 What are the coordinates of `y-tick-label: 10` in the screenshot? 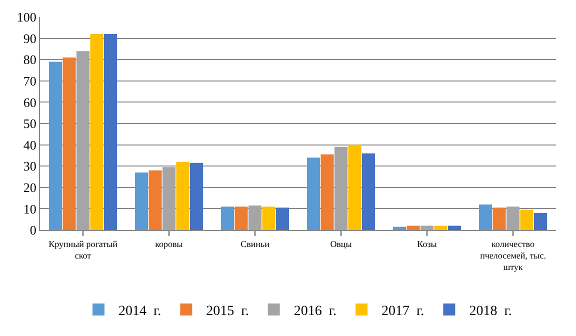 It's located at (29, 208).